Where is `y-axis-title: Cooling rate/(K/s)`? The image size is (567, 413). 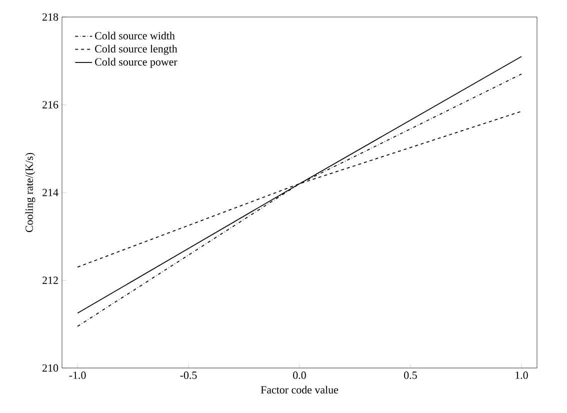
y-axis-title: Cooling rate/(K/s) is located at coordinates (30, 192).